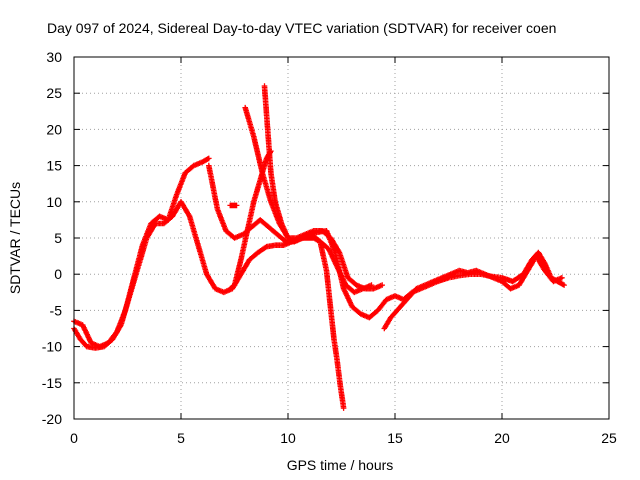 This screenshot has height=480, width=640. I want to click on y-tick-labels: -20 -15 -10 -5 0 5 10 15 20 25 30, so click(52, 238).